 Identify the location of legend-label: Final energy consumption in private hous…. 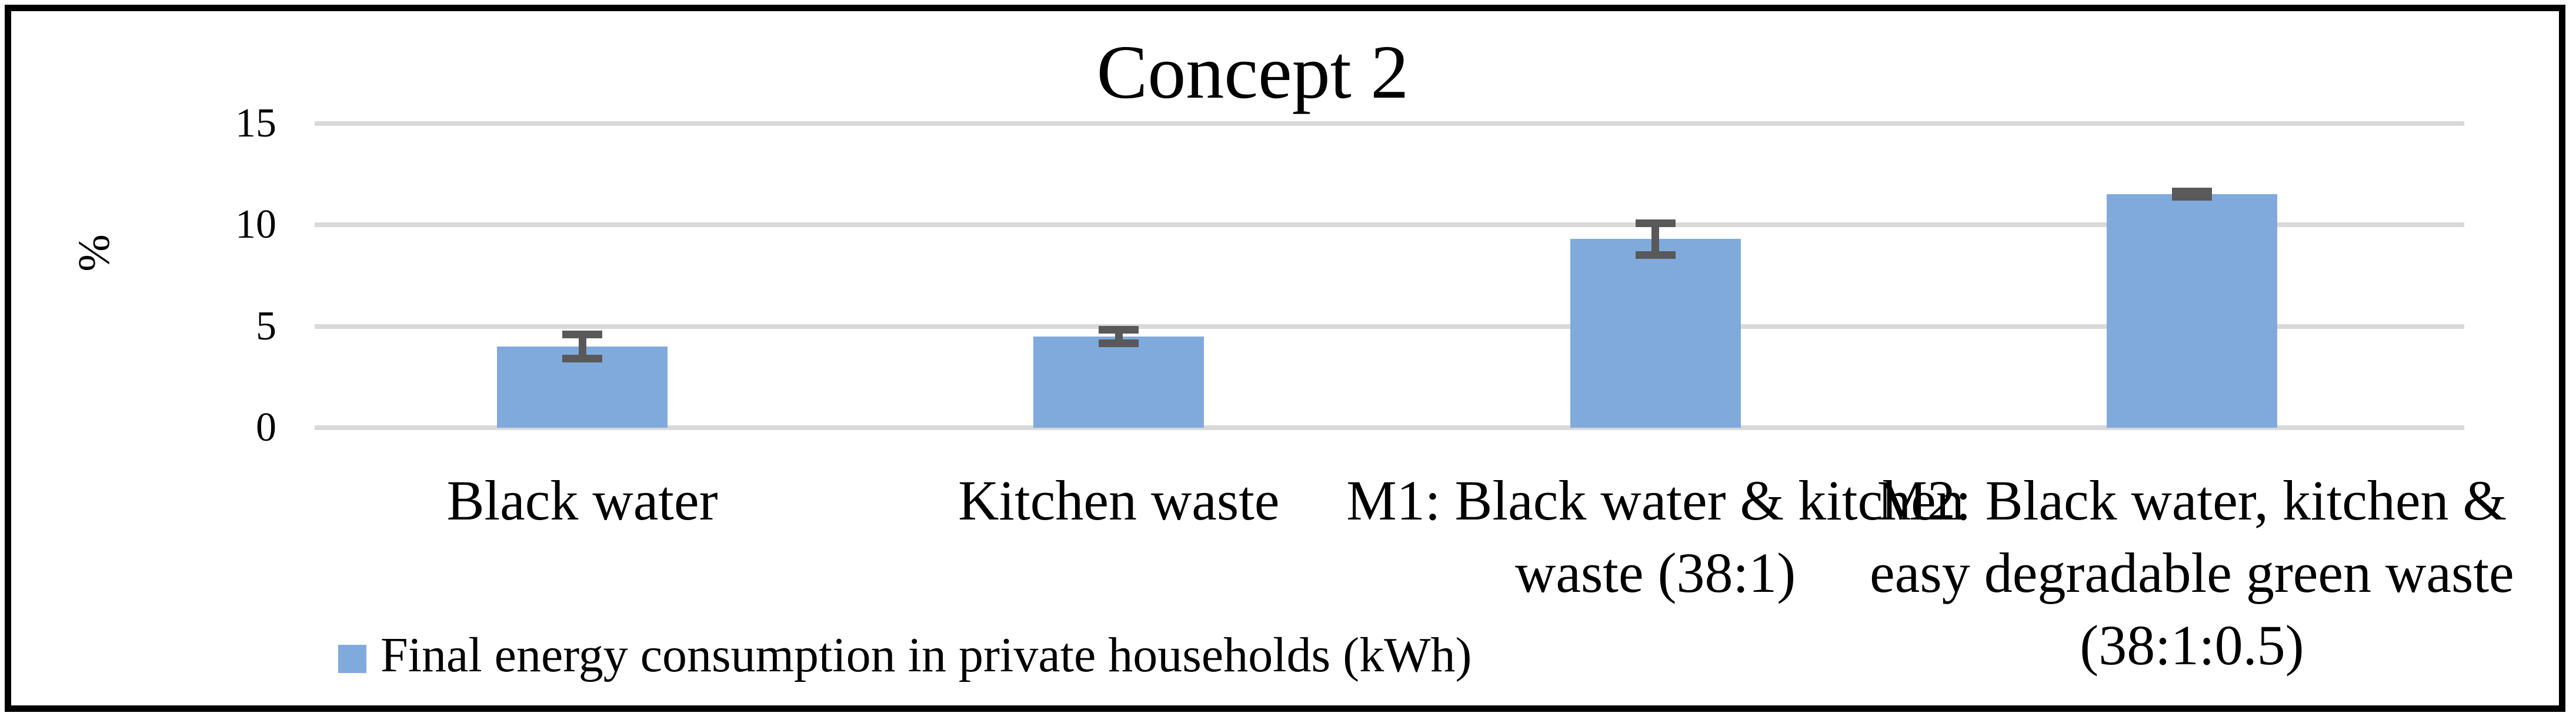
(926, 655).